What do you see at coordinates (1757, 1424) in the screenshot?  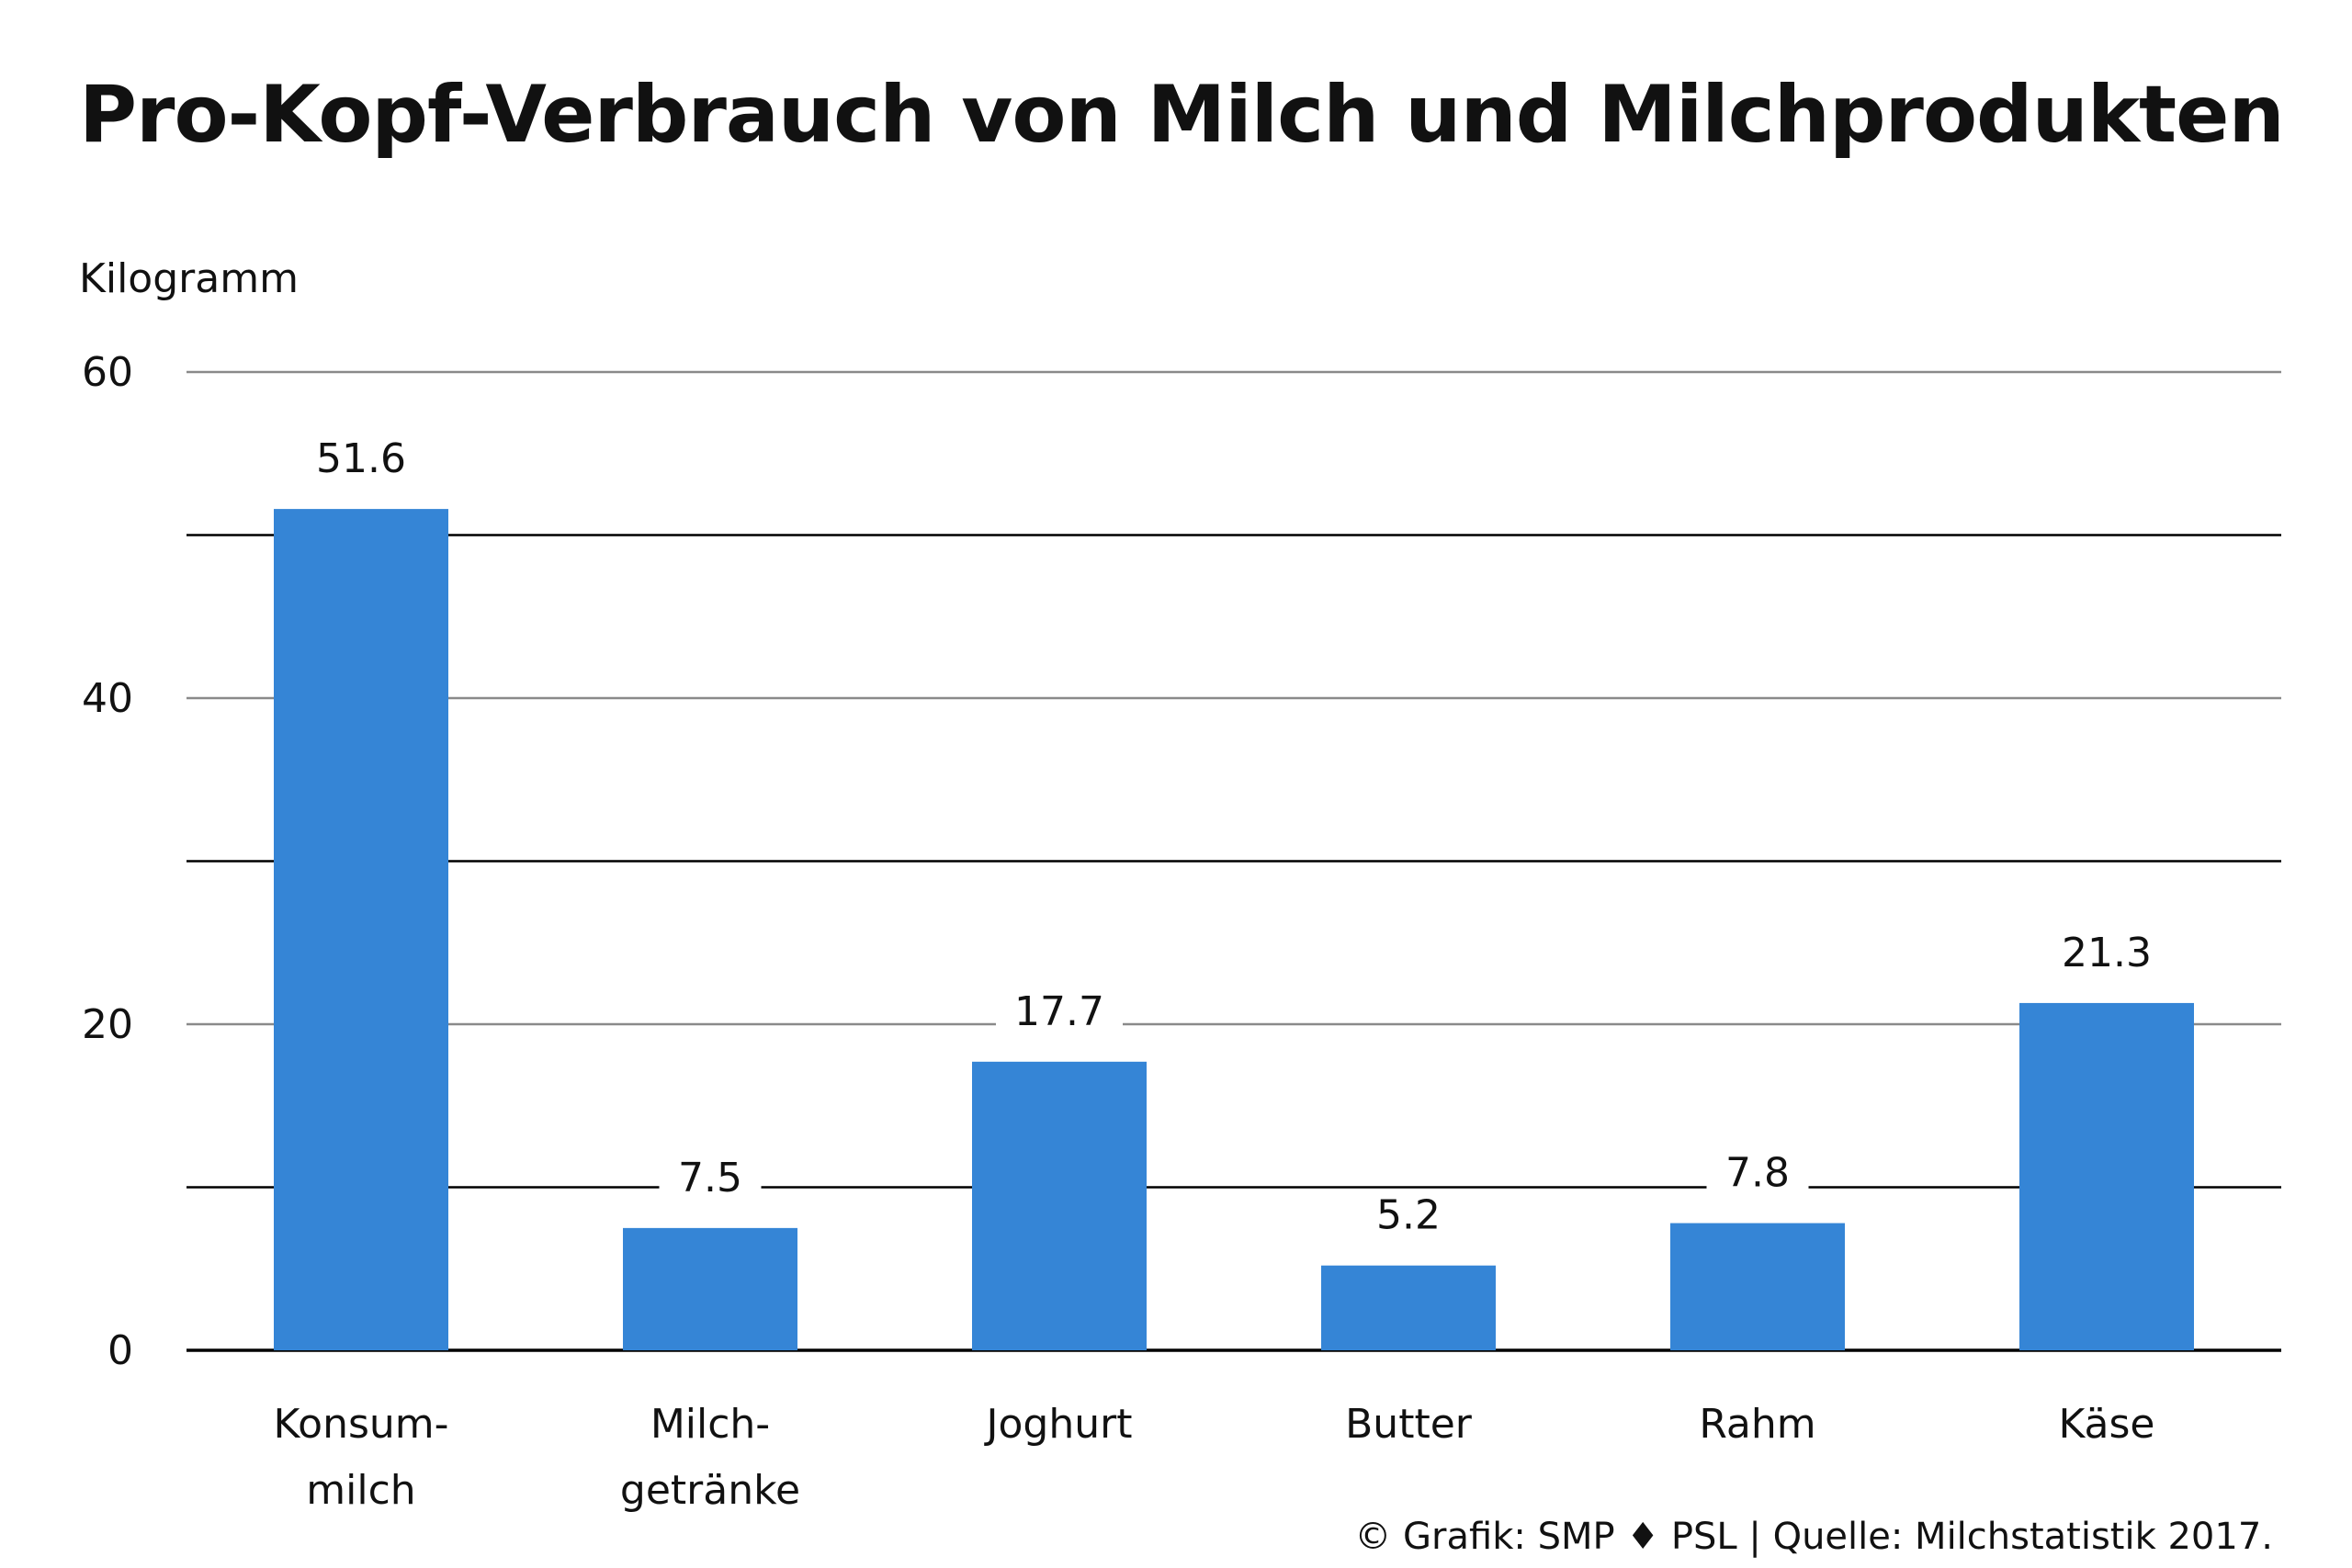 I see `category-label: Rahm` at bounding box center [1757, 1424].